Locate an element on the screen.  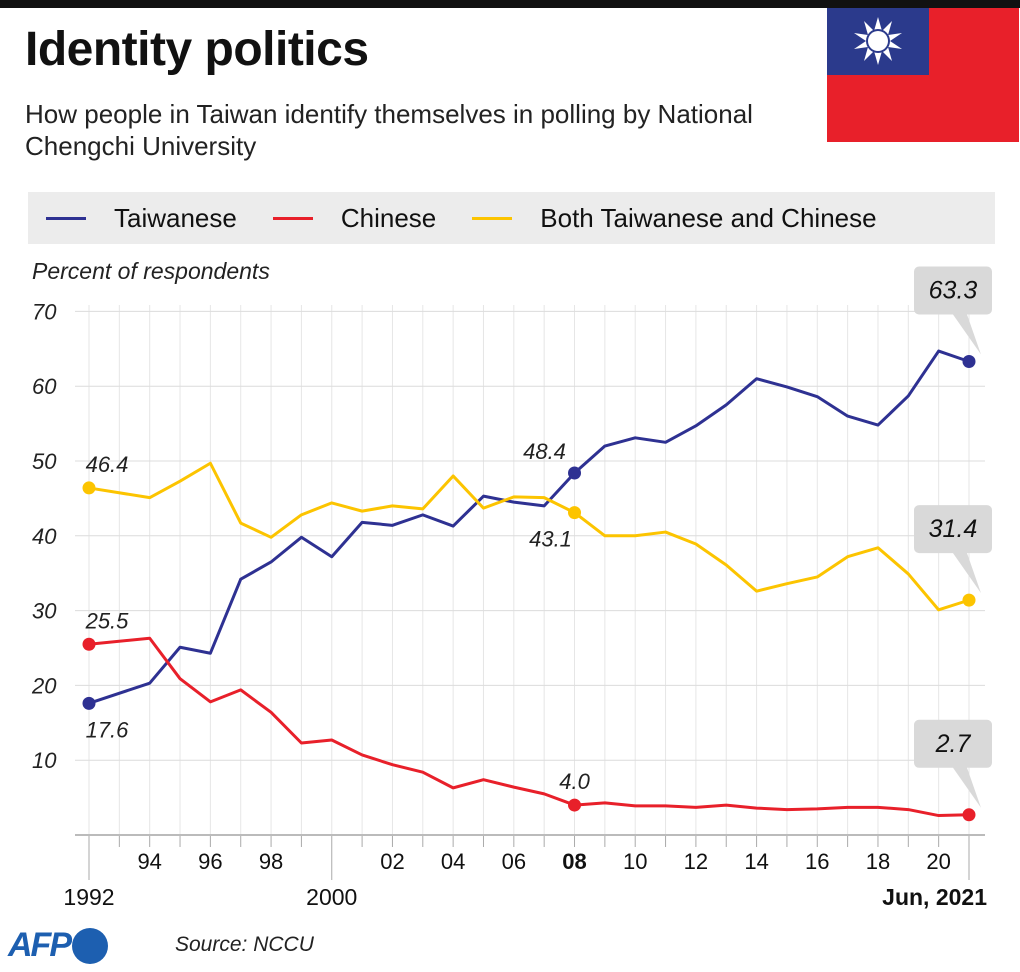
y-tick-label: 10 is located at coordinates (44, 760).